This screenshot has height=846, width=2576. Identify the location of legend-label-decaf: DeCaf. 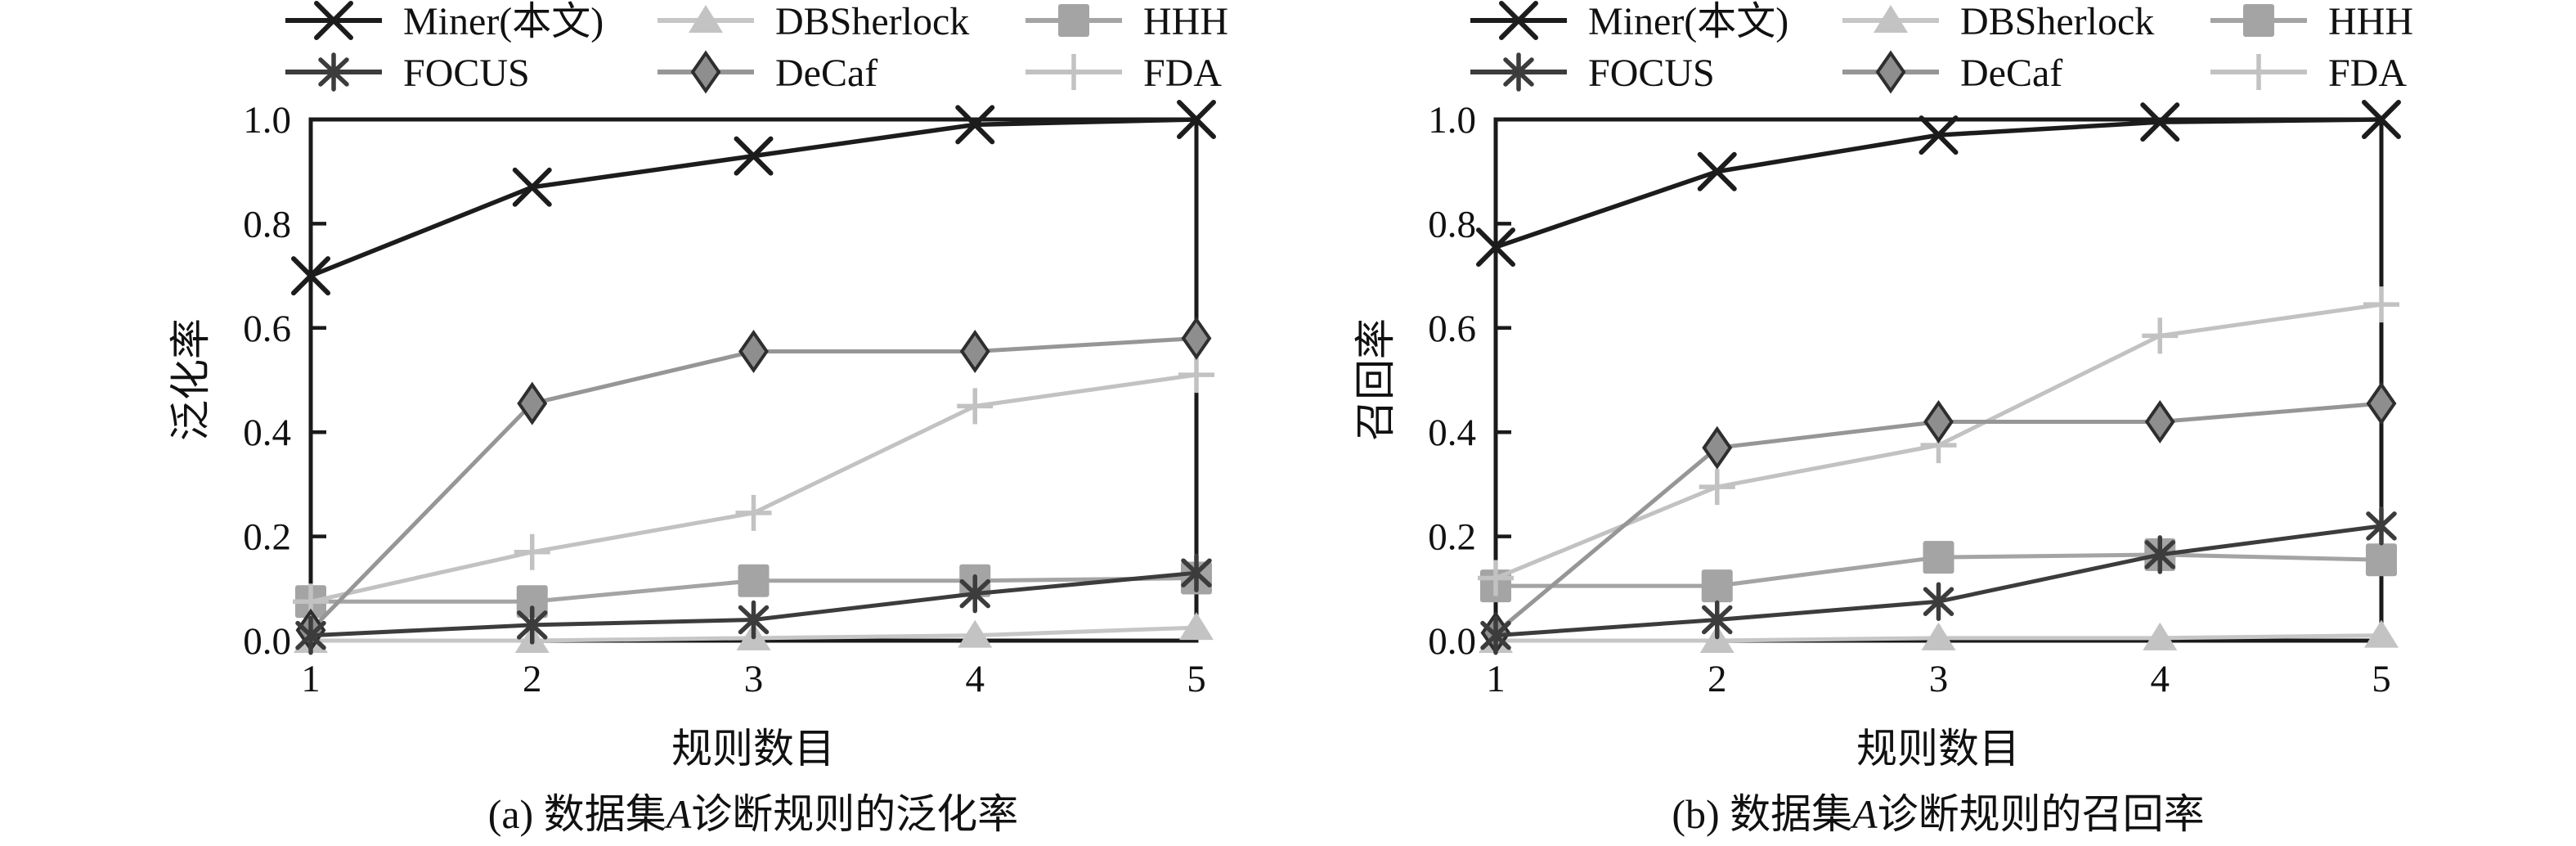
(2011, 74).